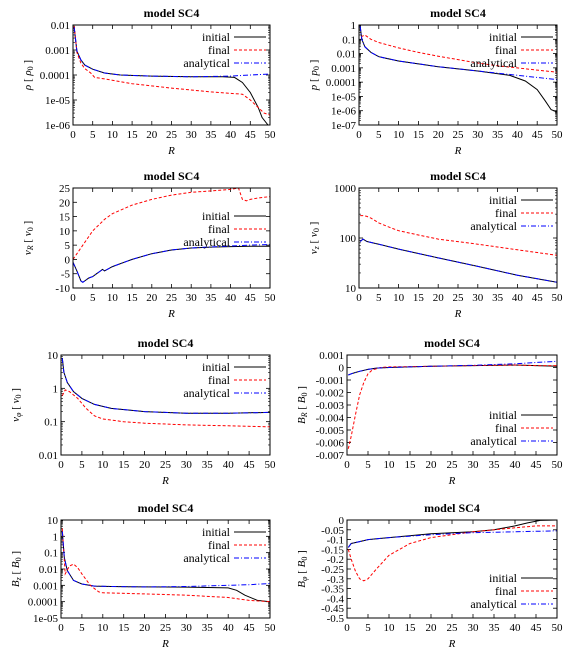 This screenshot has height=663, width=566. What do you see at coordinates (330, 419) in the screenshot?
I see `y-tick-label: -0.004` at bounding box center [330, 419].